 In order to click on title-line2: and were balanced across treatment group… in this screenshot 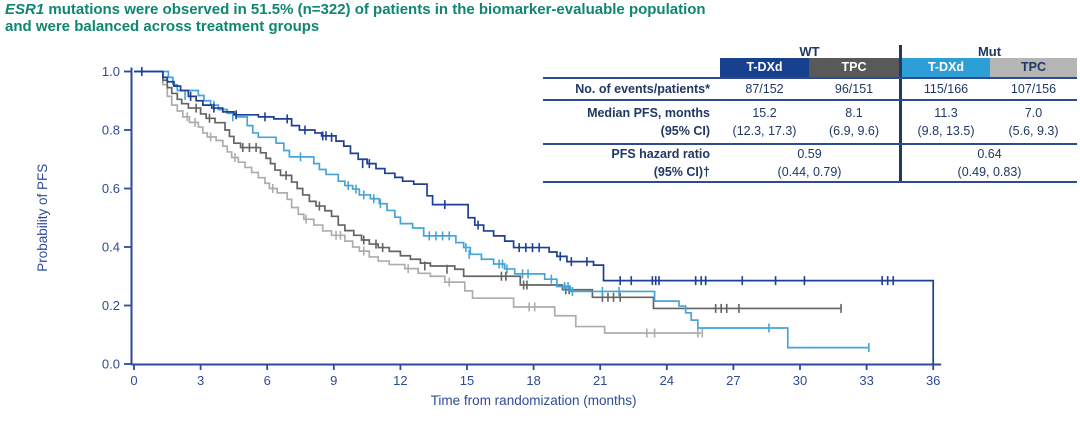, I will do `click(162, 26)`.